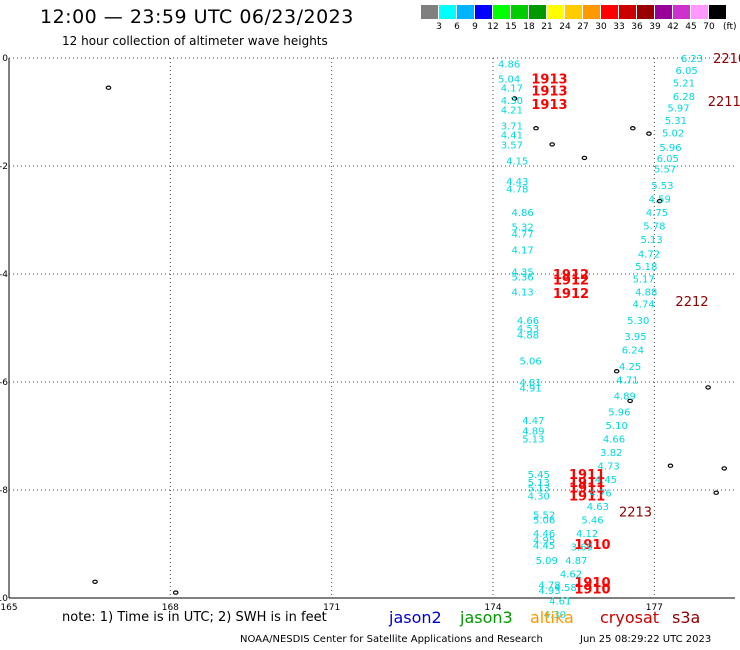 The width and height of the screenshot is (740, 650). Describe the element at coordinates (587, 534) in the screenshot. I see `swh-value: 4.12` at that location.